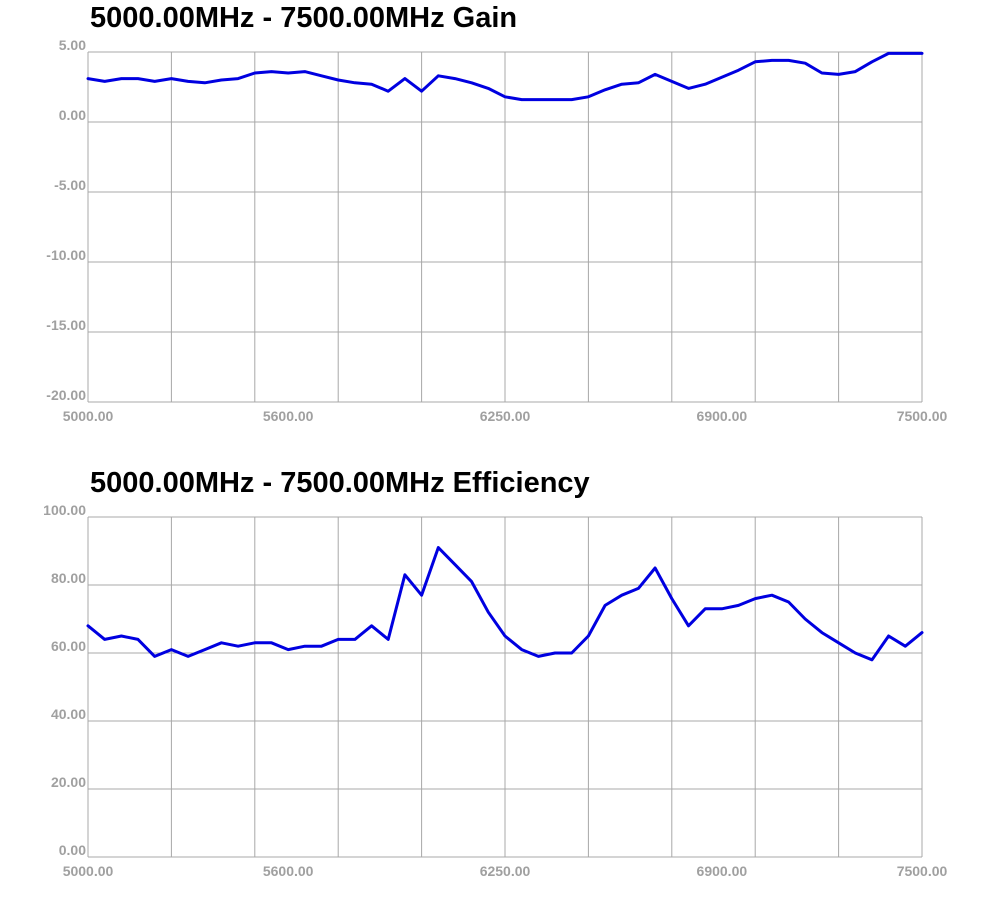  I want to click on efficiency-x-tick-label: 6900.00, so click(722, 871).